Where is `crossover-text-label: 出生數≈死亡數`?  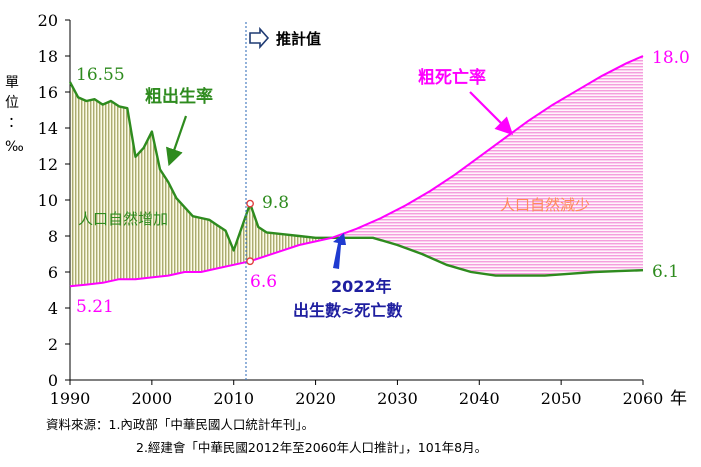
crossover-text-label: 出生數≈死亡數 is located at coordinates (347, 310).